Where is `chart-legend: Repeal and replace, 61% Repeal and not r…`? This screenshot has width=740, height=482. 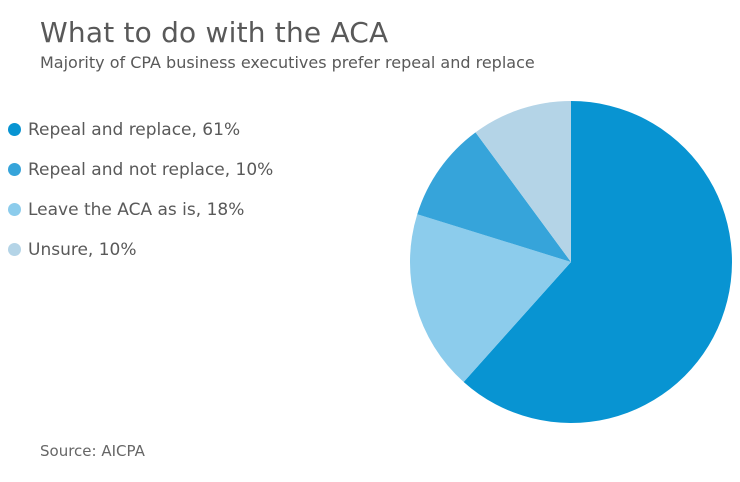
chart-legend: Repeal and replace, 61% Repeal and not r… is located at coordinates (140, 189).